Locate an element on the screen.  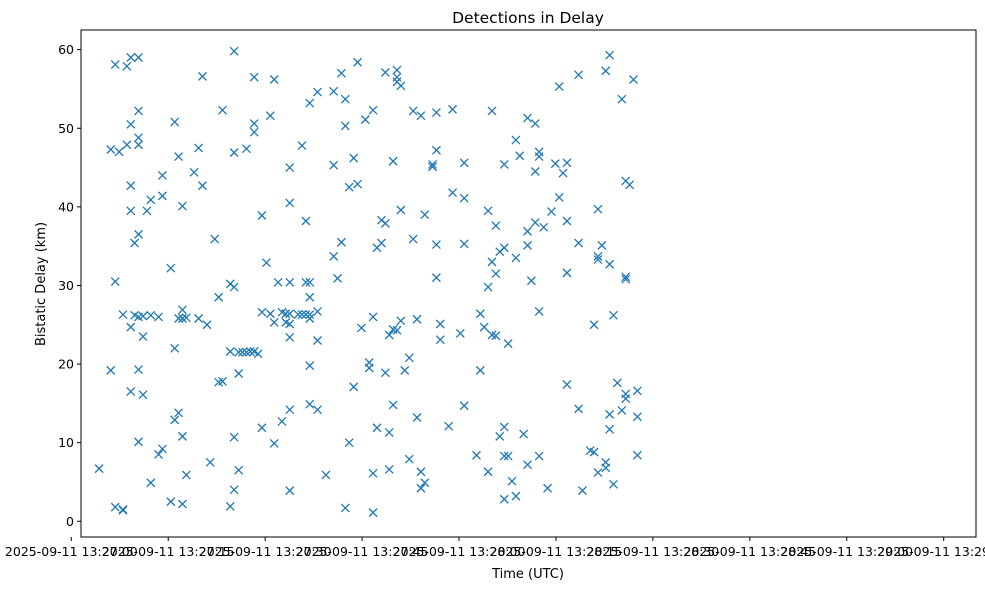
y-tick-label: 0 is located at coordinates (70, 521).